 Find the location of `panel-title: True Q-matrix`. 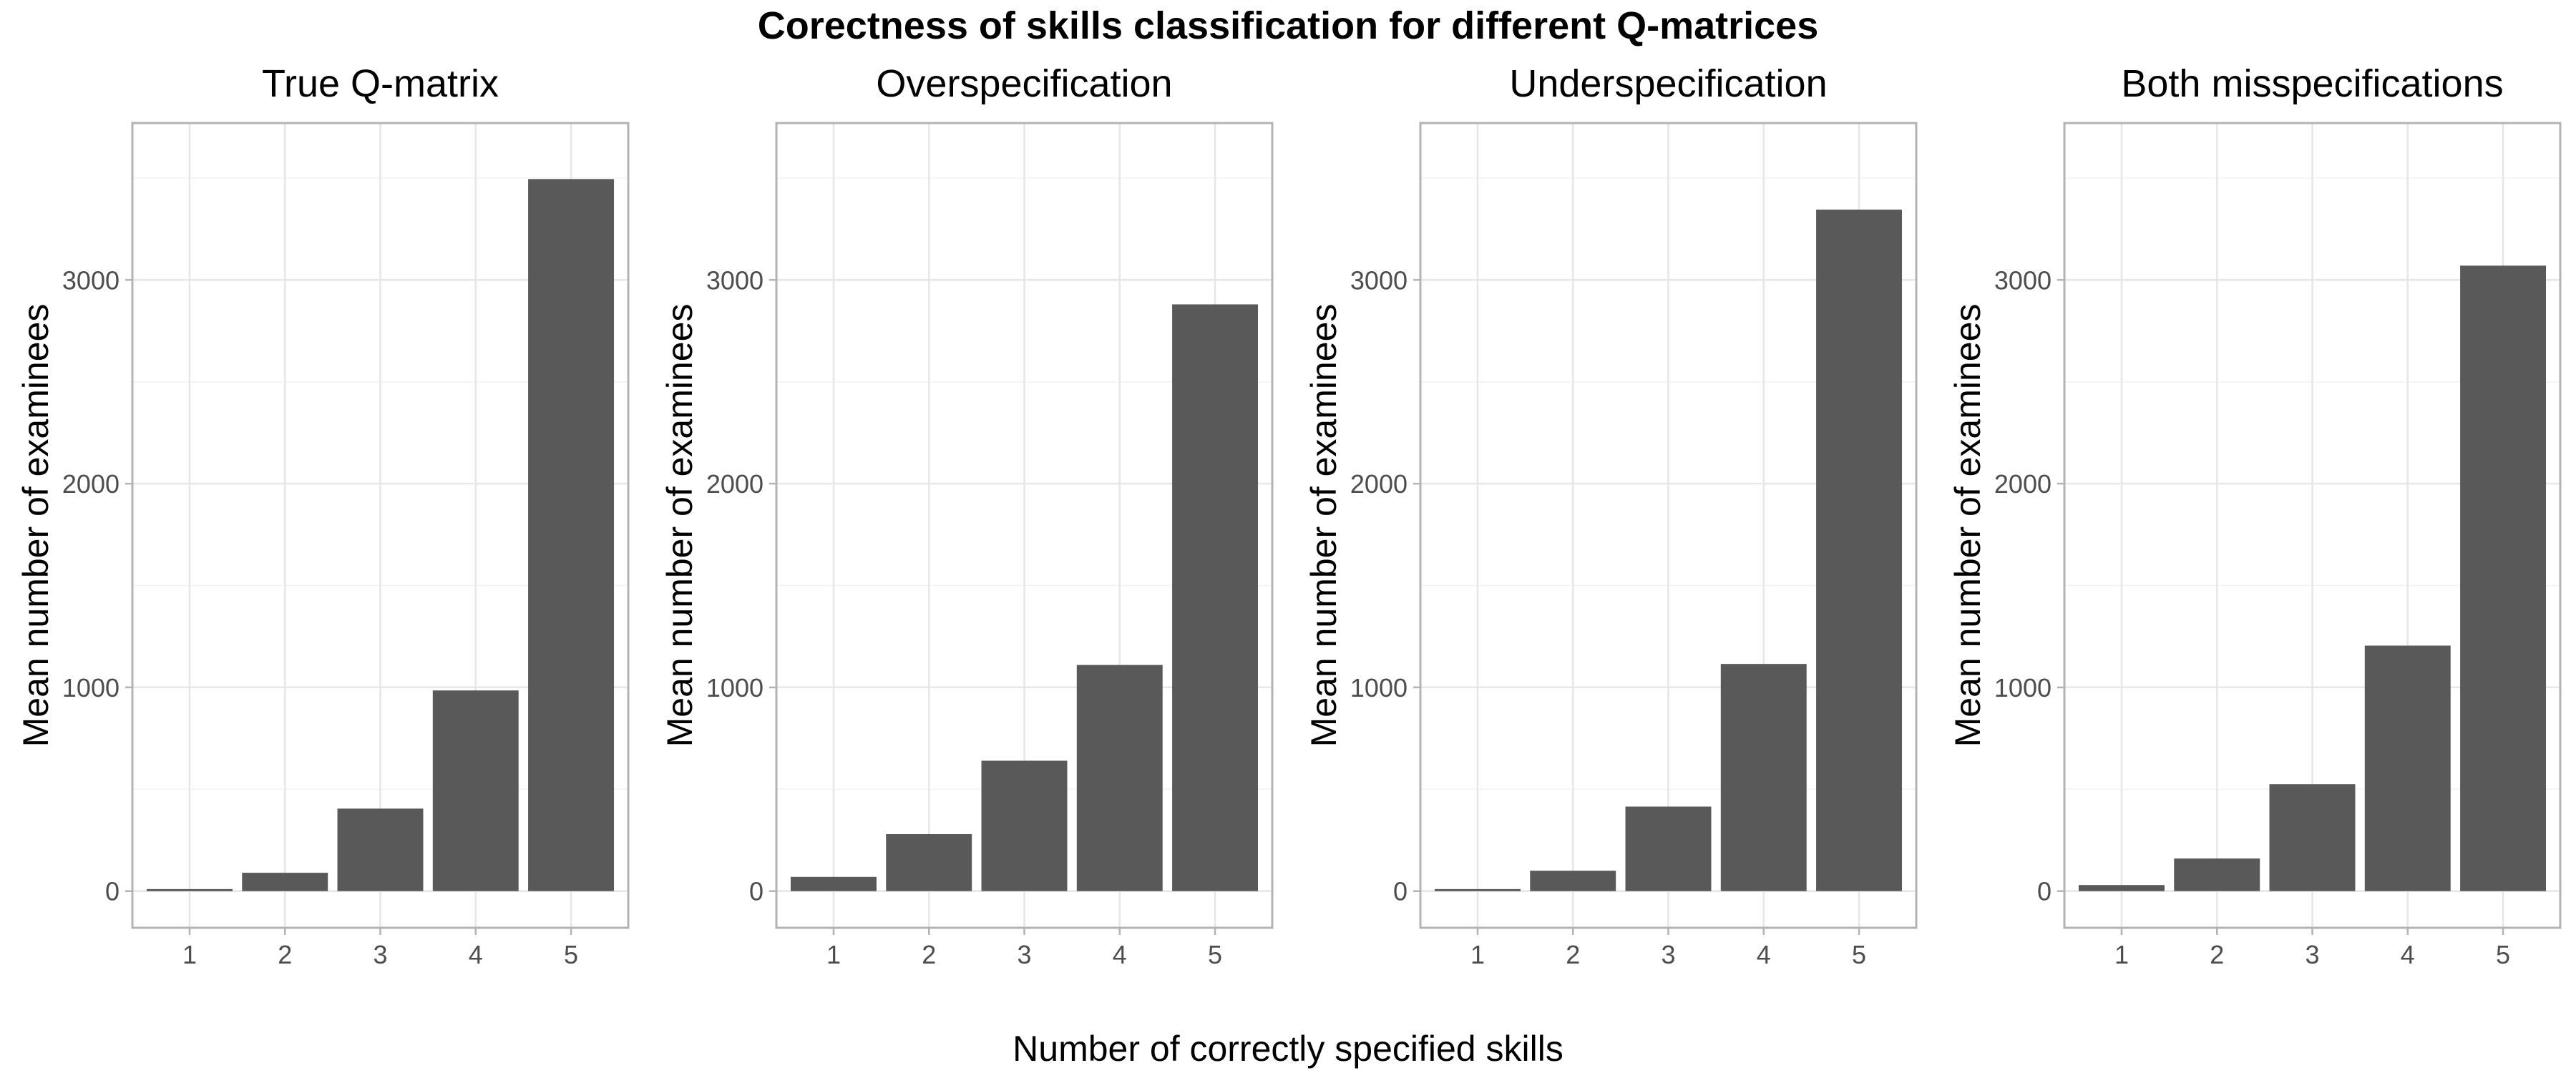

panel-title: True Q-matrix is located at coordinates (380, 84).